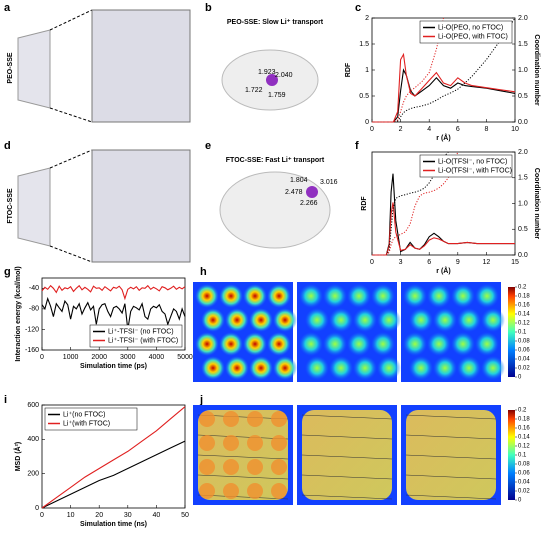  What do you see at coordinates (113, 314) in the screenshot?
I see `plot-frame` at bounding box center [113, 314].